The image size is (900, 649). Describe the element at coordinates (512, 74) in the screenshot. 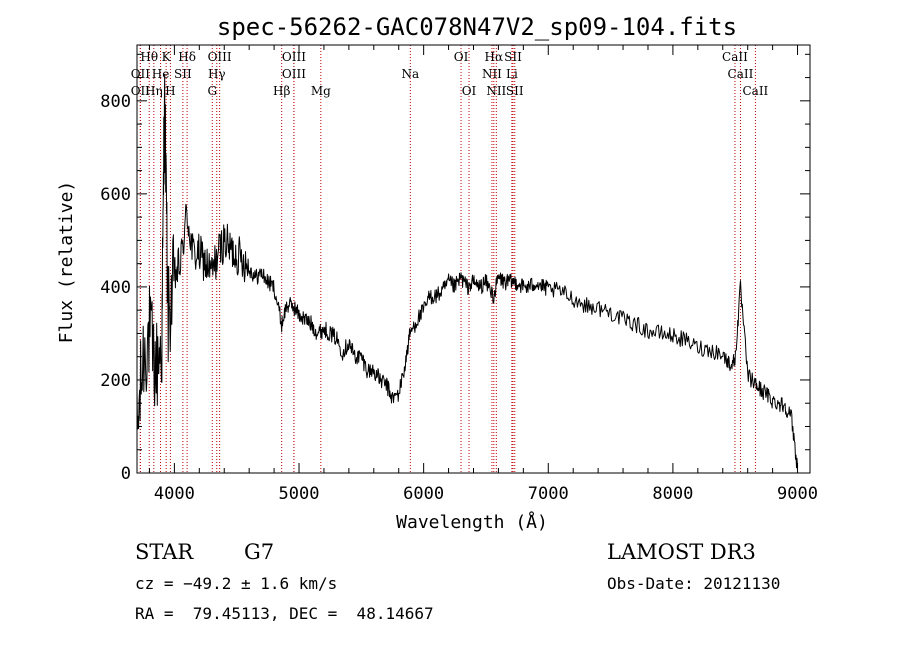

I see `spectral-line-label: Li` at that location.